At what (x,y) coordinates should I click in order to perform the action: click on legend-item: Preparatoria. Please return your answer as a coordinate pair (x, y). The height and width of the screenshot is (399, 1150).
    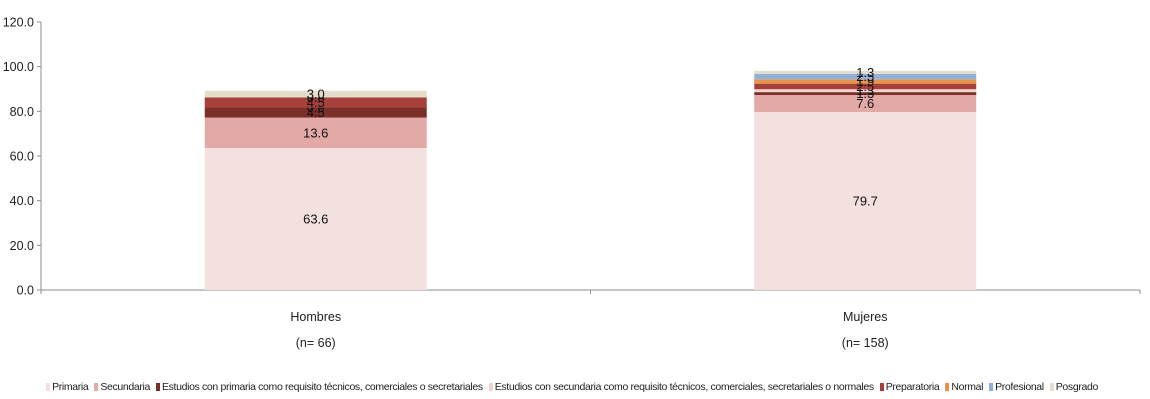
    Looking at the image, I should click on (909, 387).